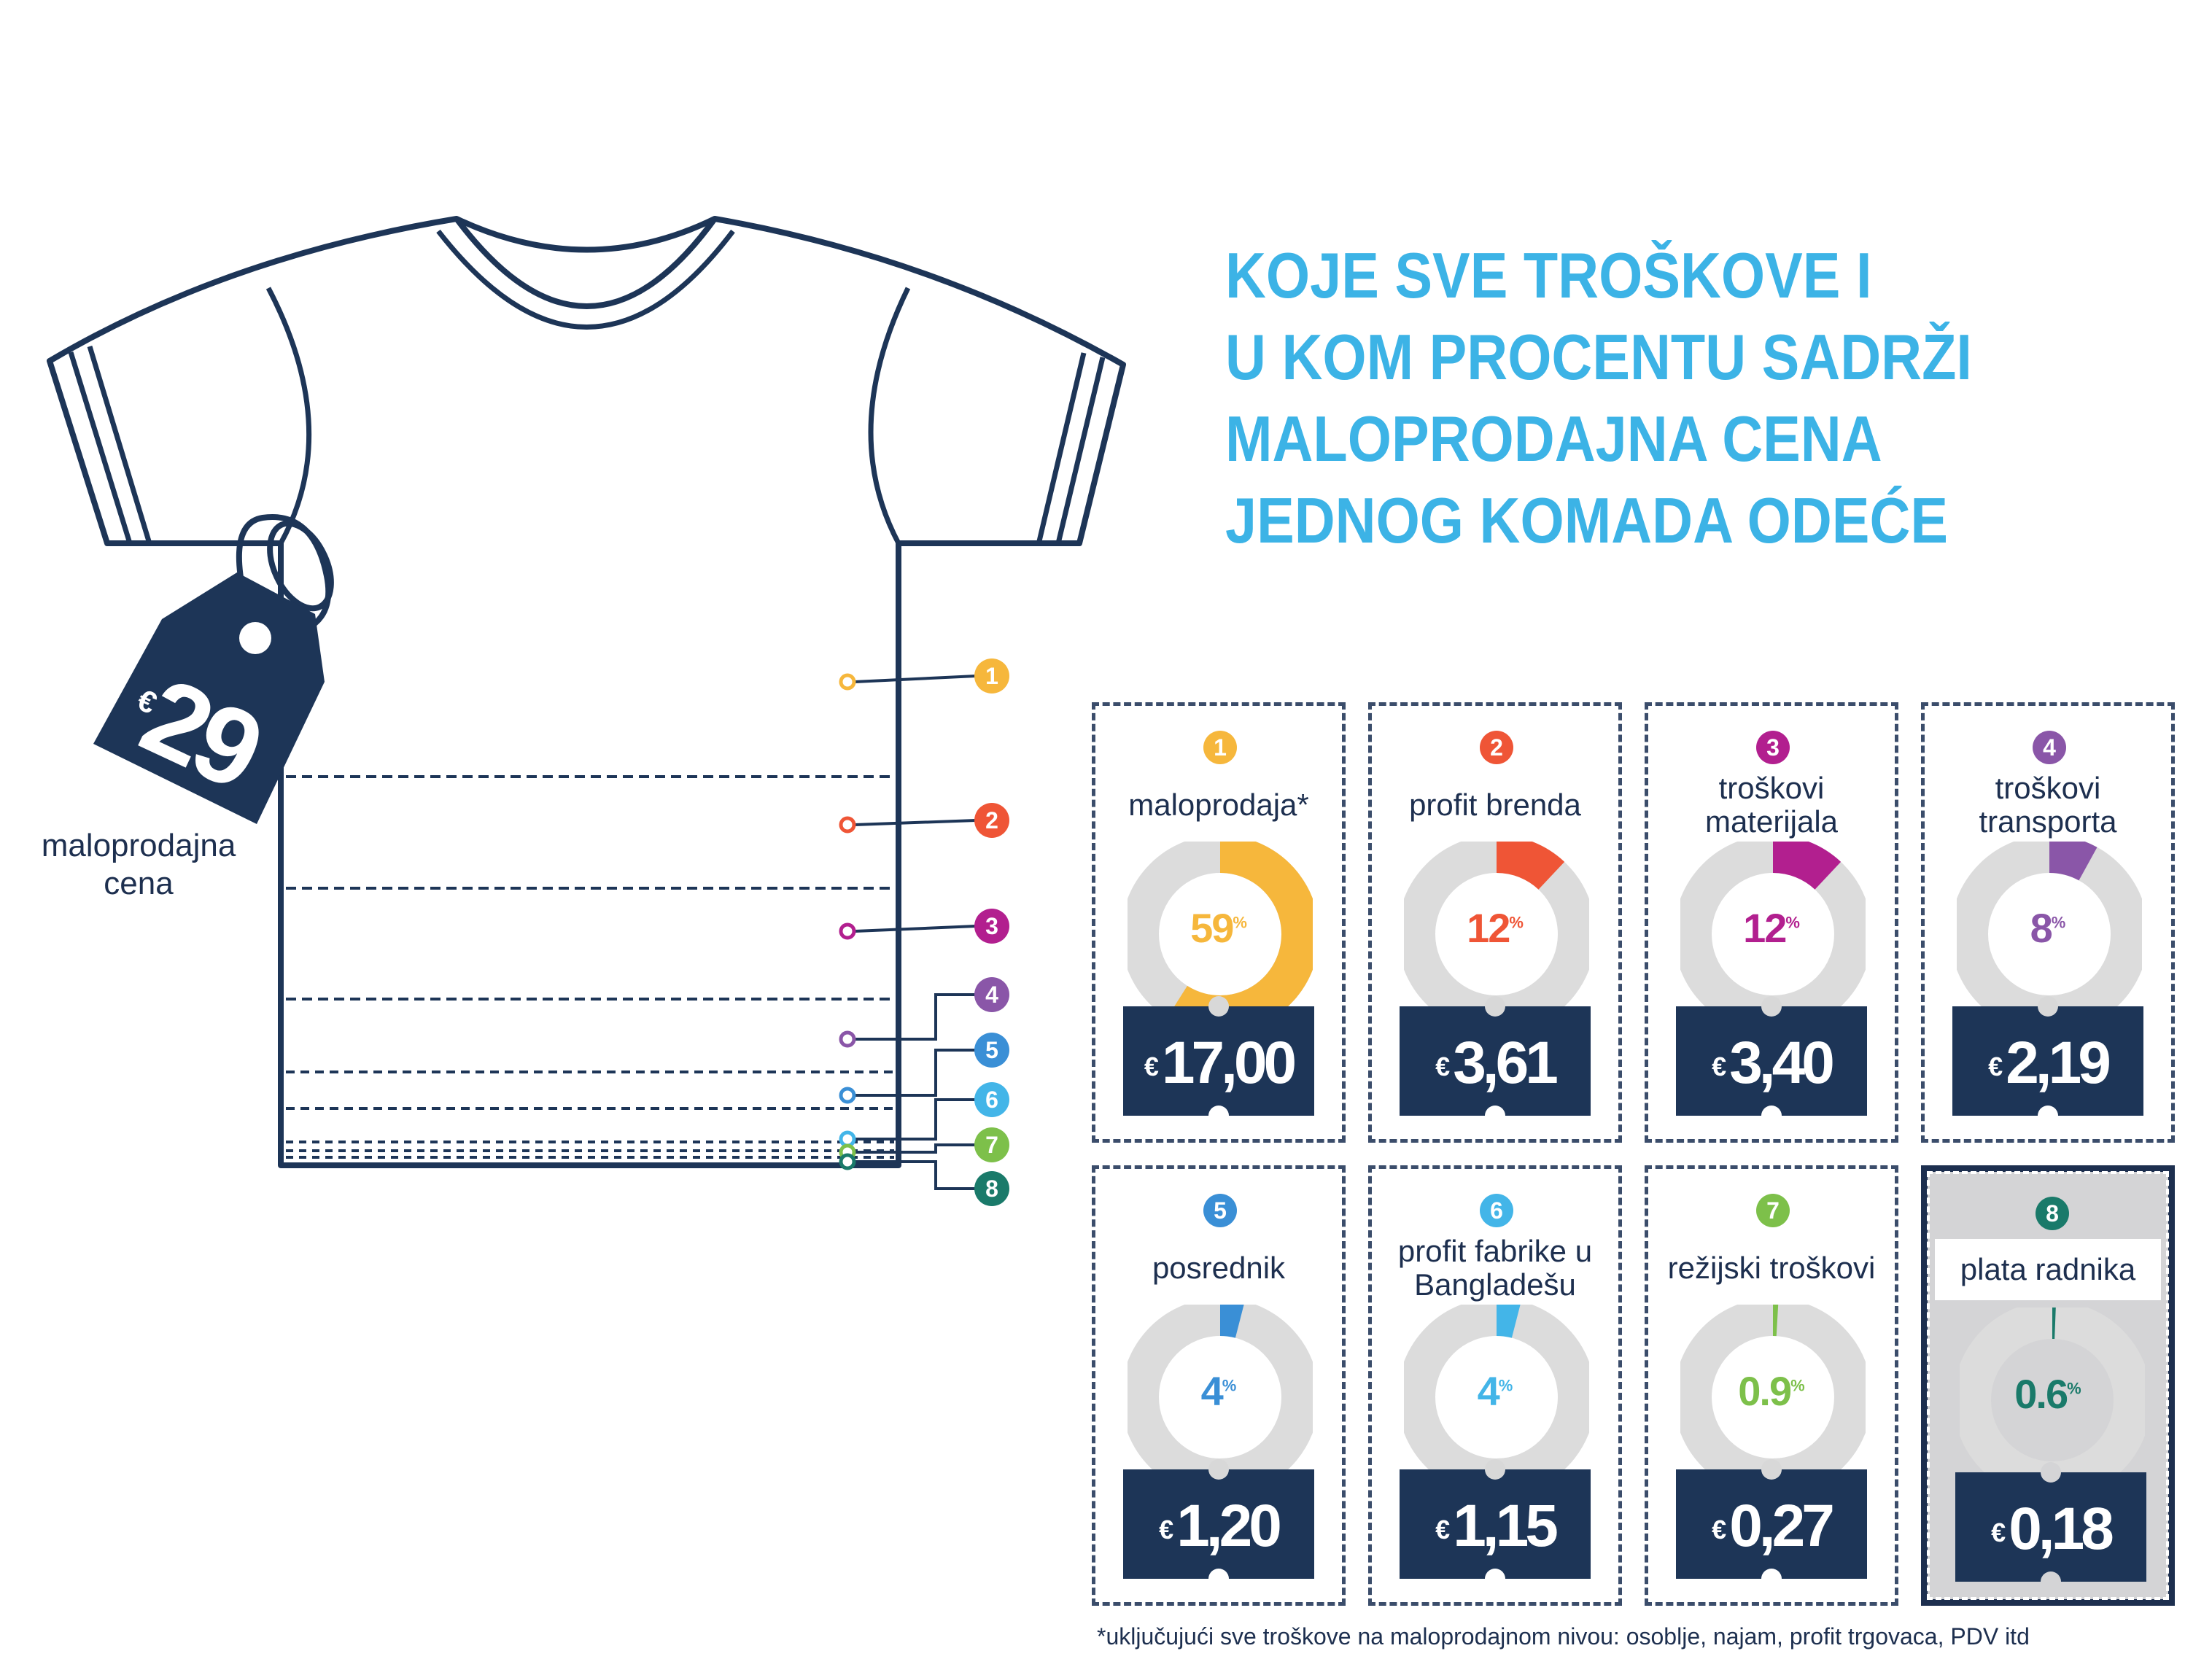 The image size is (2212, 1659). Describe the element at coordinates (1489, 928) in the screenshot. I see `percent-number: 12` at that location.